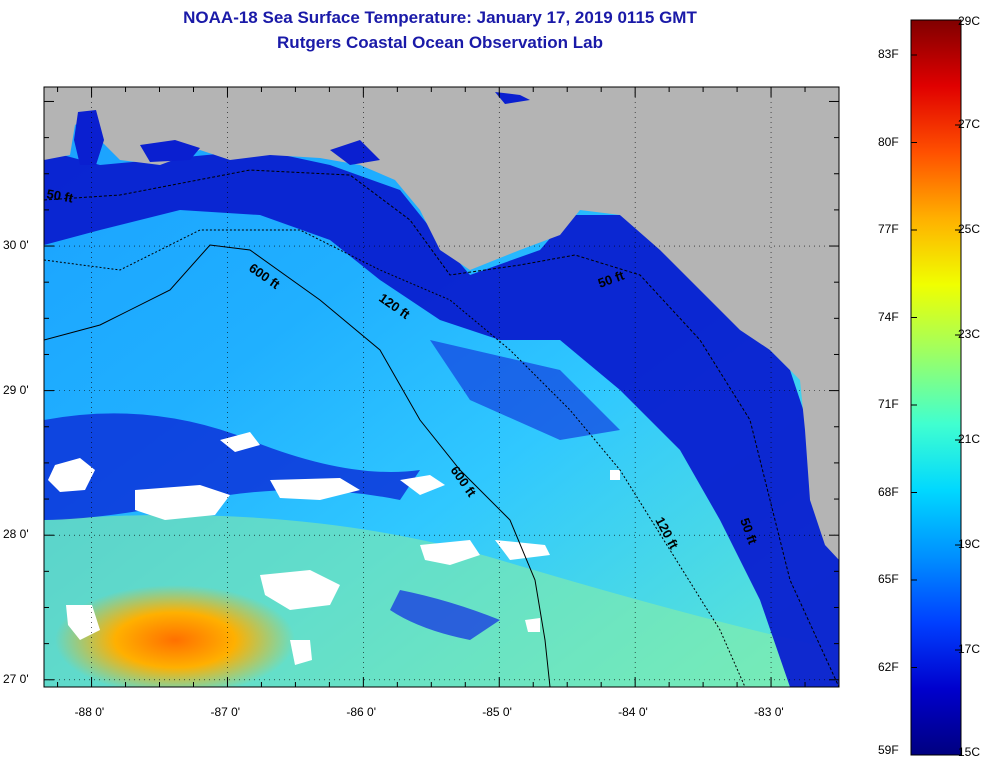  I want to click on celsius-label: 21C, so click(969, 439).